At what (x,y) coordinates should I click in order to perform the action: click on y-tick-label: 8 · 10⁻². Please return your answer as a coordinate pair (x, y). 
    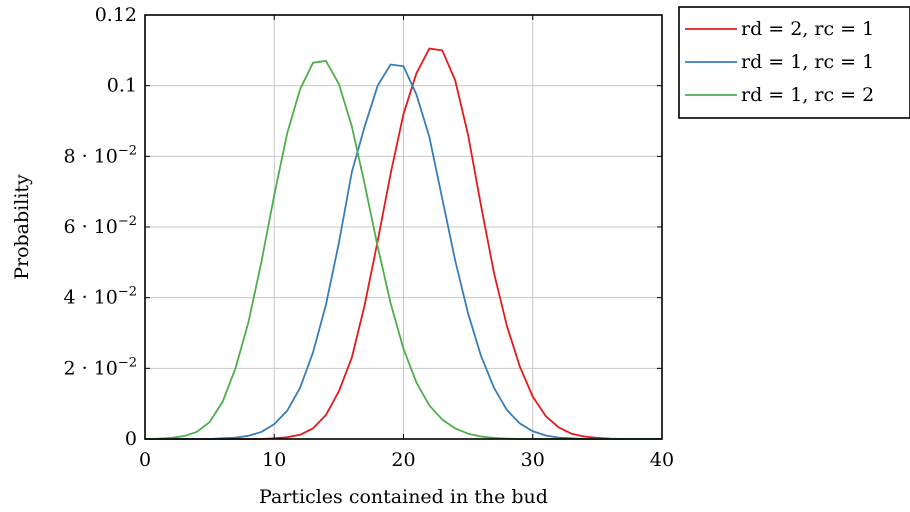
    Looking at the image, I should click on (100, 155).